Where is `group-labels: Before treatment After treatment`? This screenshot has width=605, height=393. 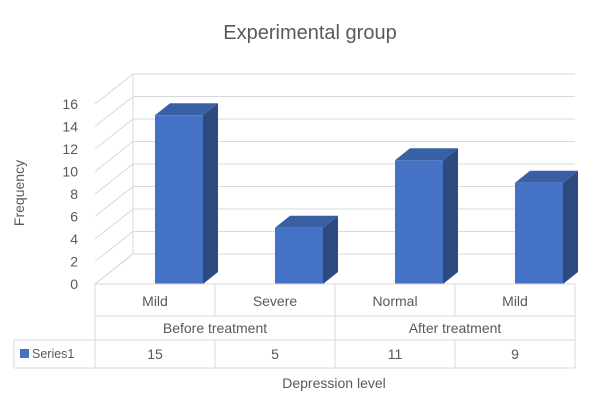 group-labels: Before treatment After treatment is located at coordinates (332, 328).